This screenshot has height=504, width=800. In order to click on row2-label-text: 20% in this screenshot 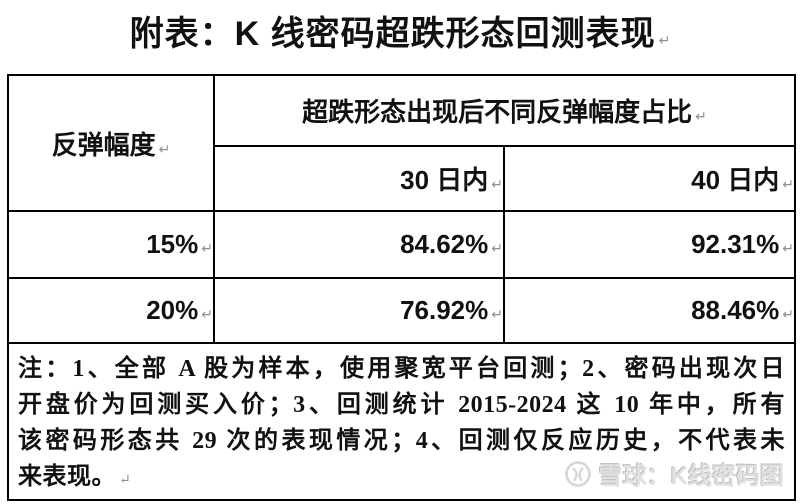, I will do `click(172, 310)`.